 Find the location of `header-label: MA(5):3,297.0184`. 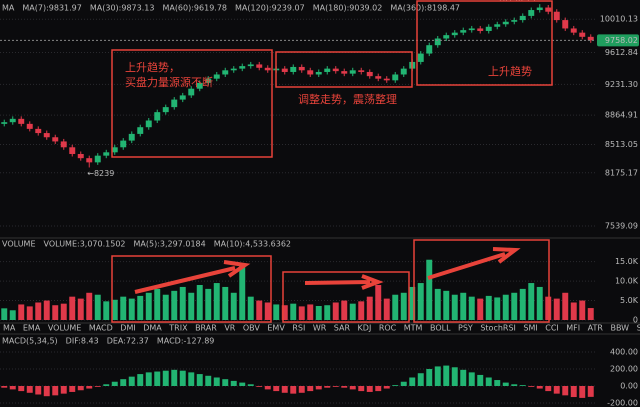

header-label: MA(5):3,297.0184 is located at coordinates (170, 244).